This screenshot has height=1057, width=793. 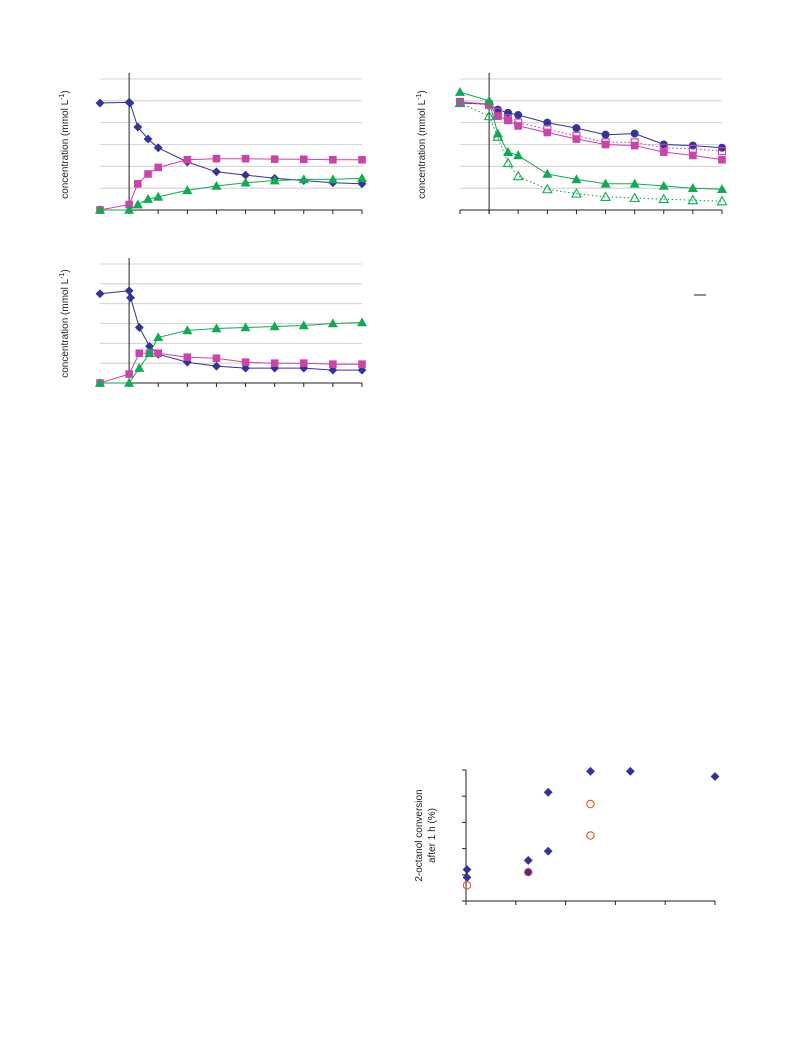 What do you see at coordinates (419, 835) in the screenshot?
I see `y-axis-label: 2-octanol conversion` at bounding box center [419, 835].